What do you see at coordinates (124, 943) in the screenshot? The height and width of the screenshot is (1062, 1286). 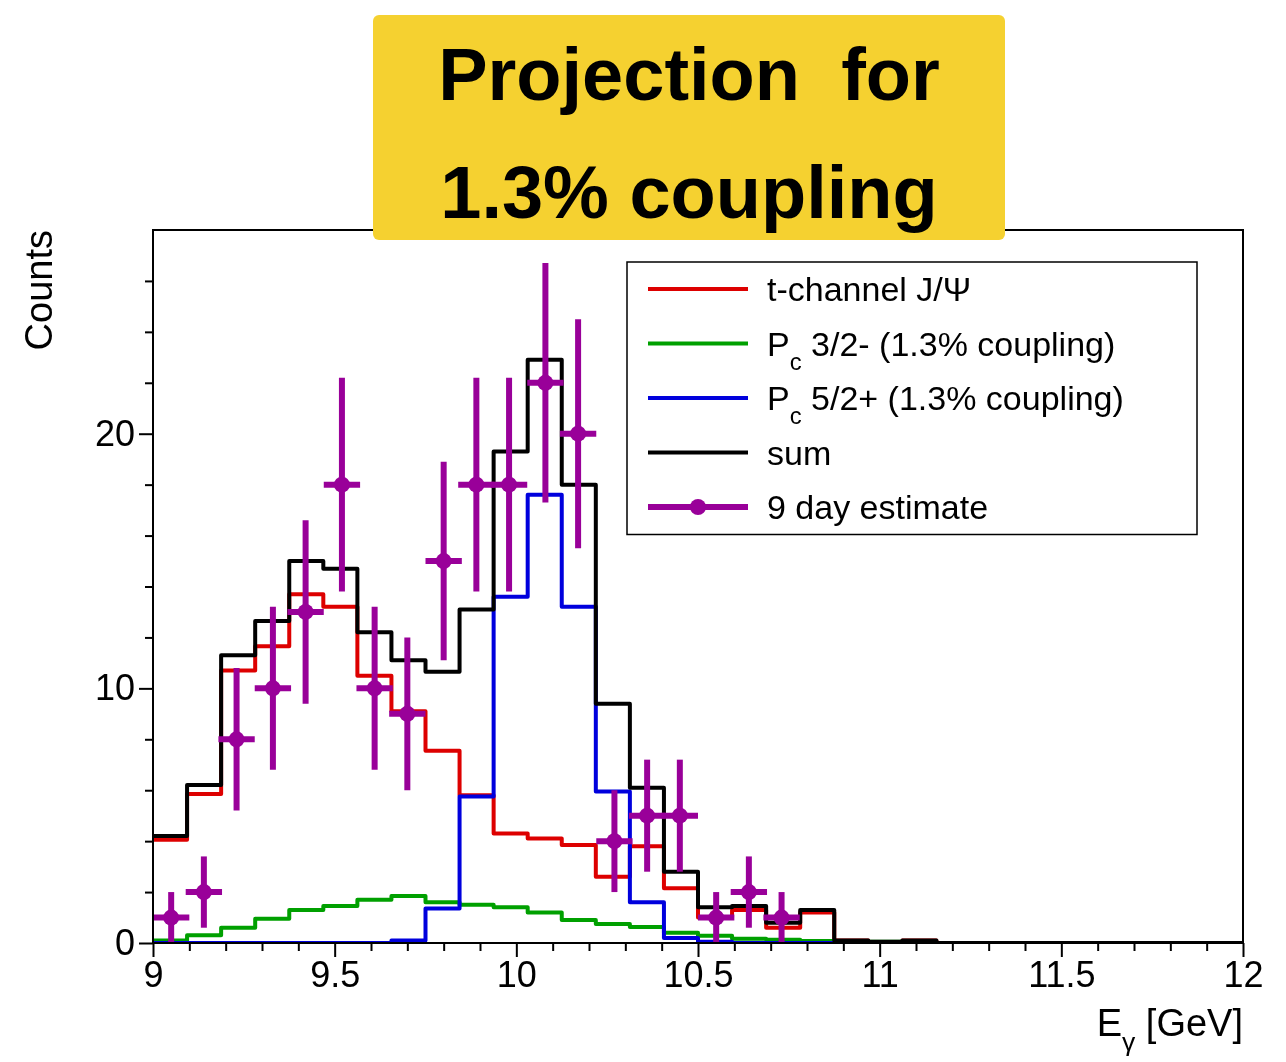 I see `y-tick-label: 0` at bounding box center [124, 943].